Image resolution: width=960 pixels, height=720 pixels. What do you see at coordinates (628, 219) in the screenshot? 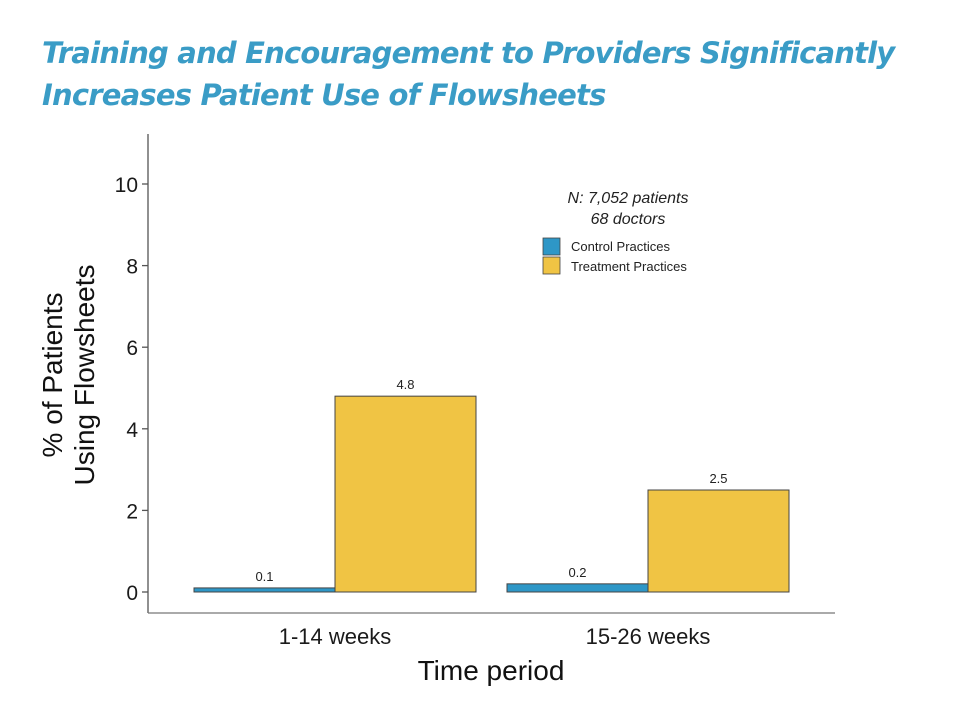
I see `legend-note-line-2: 68 doctors` at bounding box center [628, 219].